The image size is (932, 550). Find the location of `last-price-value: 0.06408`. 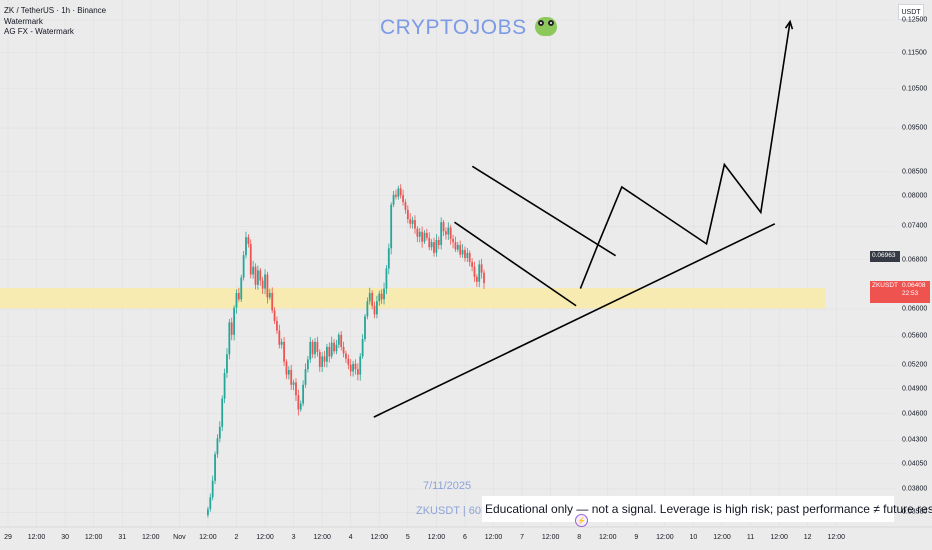

last-price-value: 0.06408 is located at coordinates (914, 285).